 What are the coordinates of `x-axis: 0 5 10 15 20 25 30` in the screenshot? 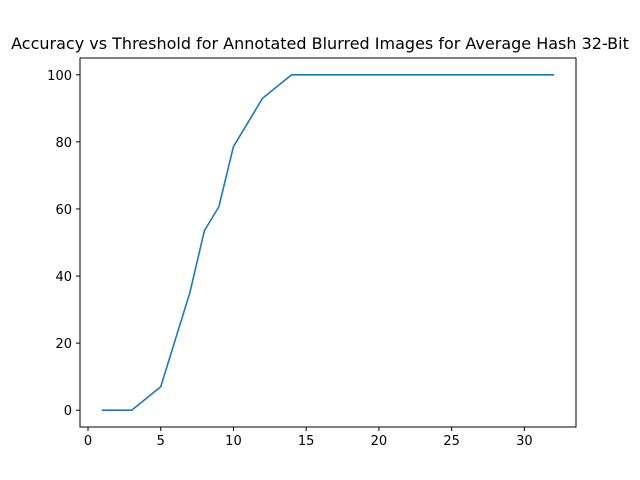 It's located at (308, 438).